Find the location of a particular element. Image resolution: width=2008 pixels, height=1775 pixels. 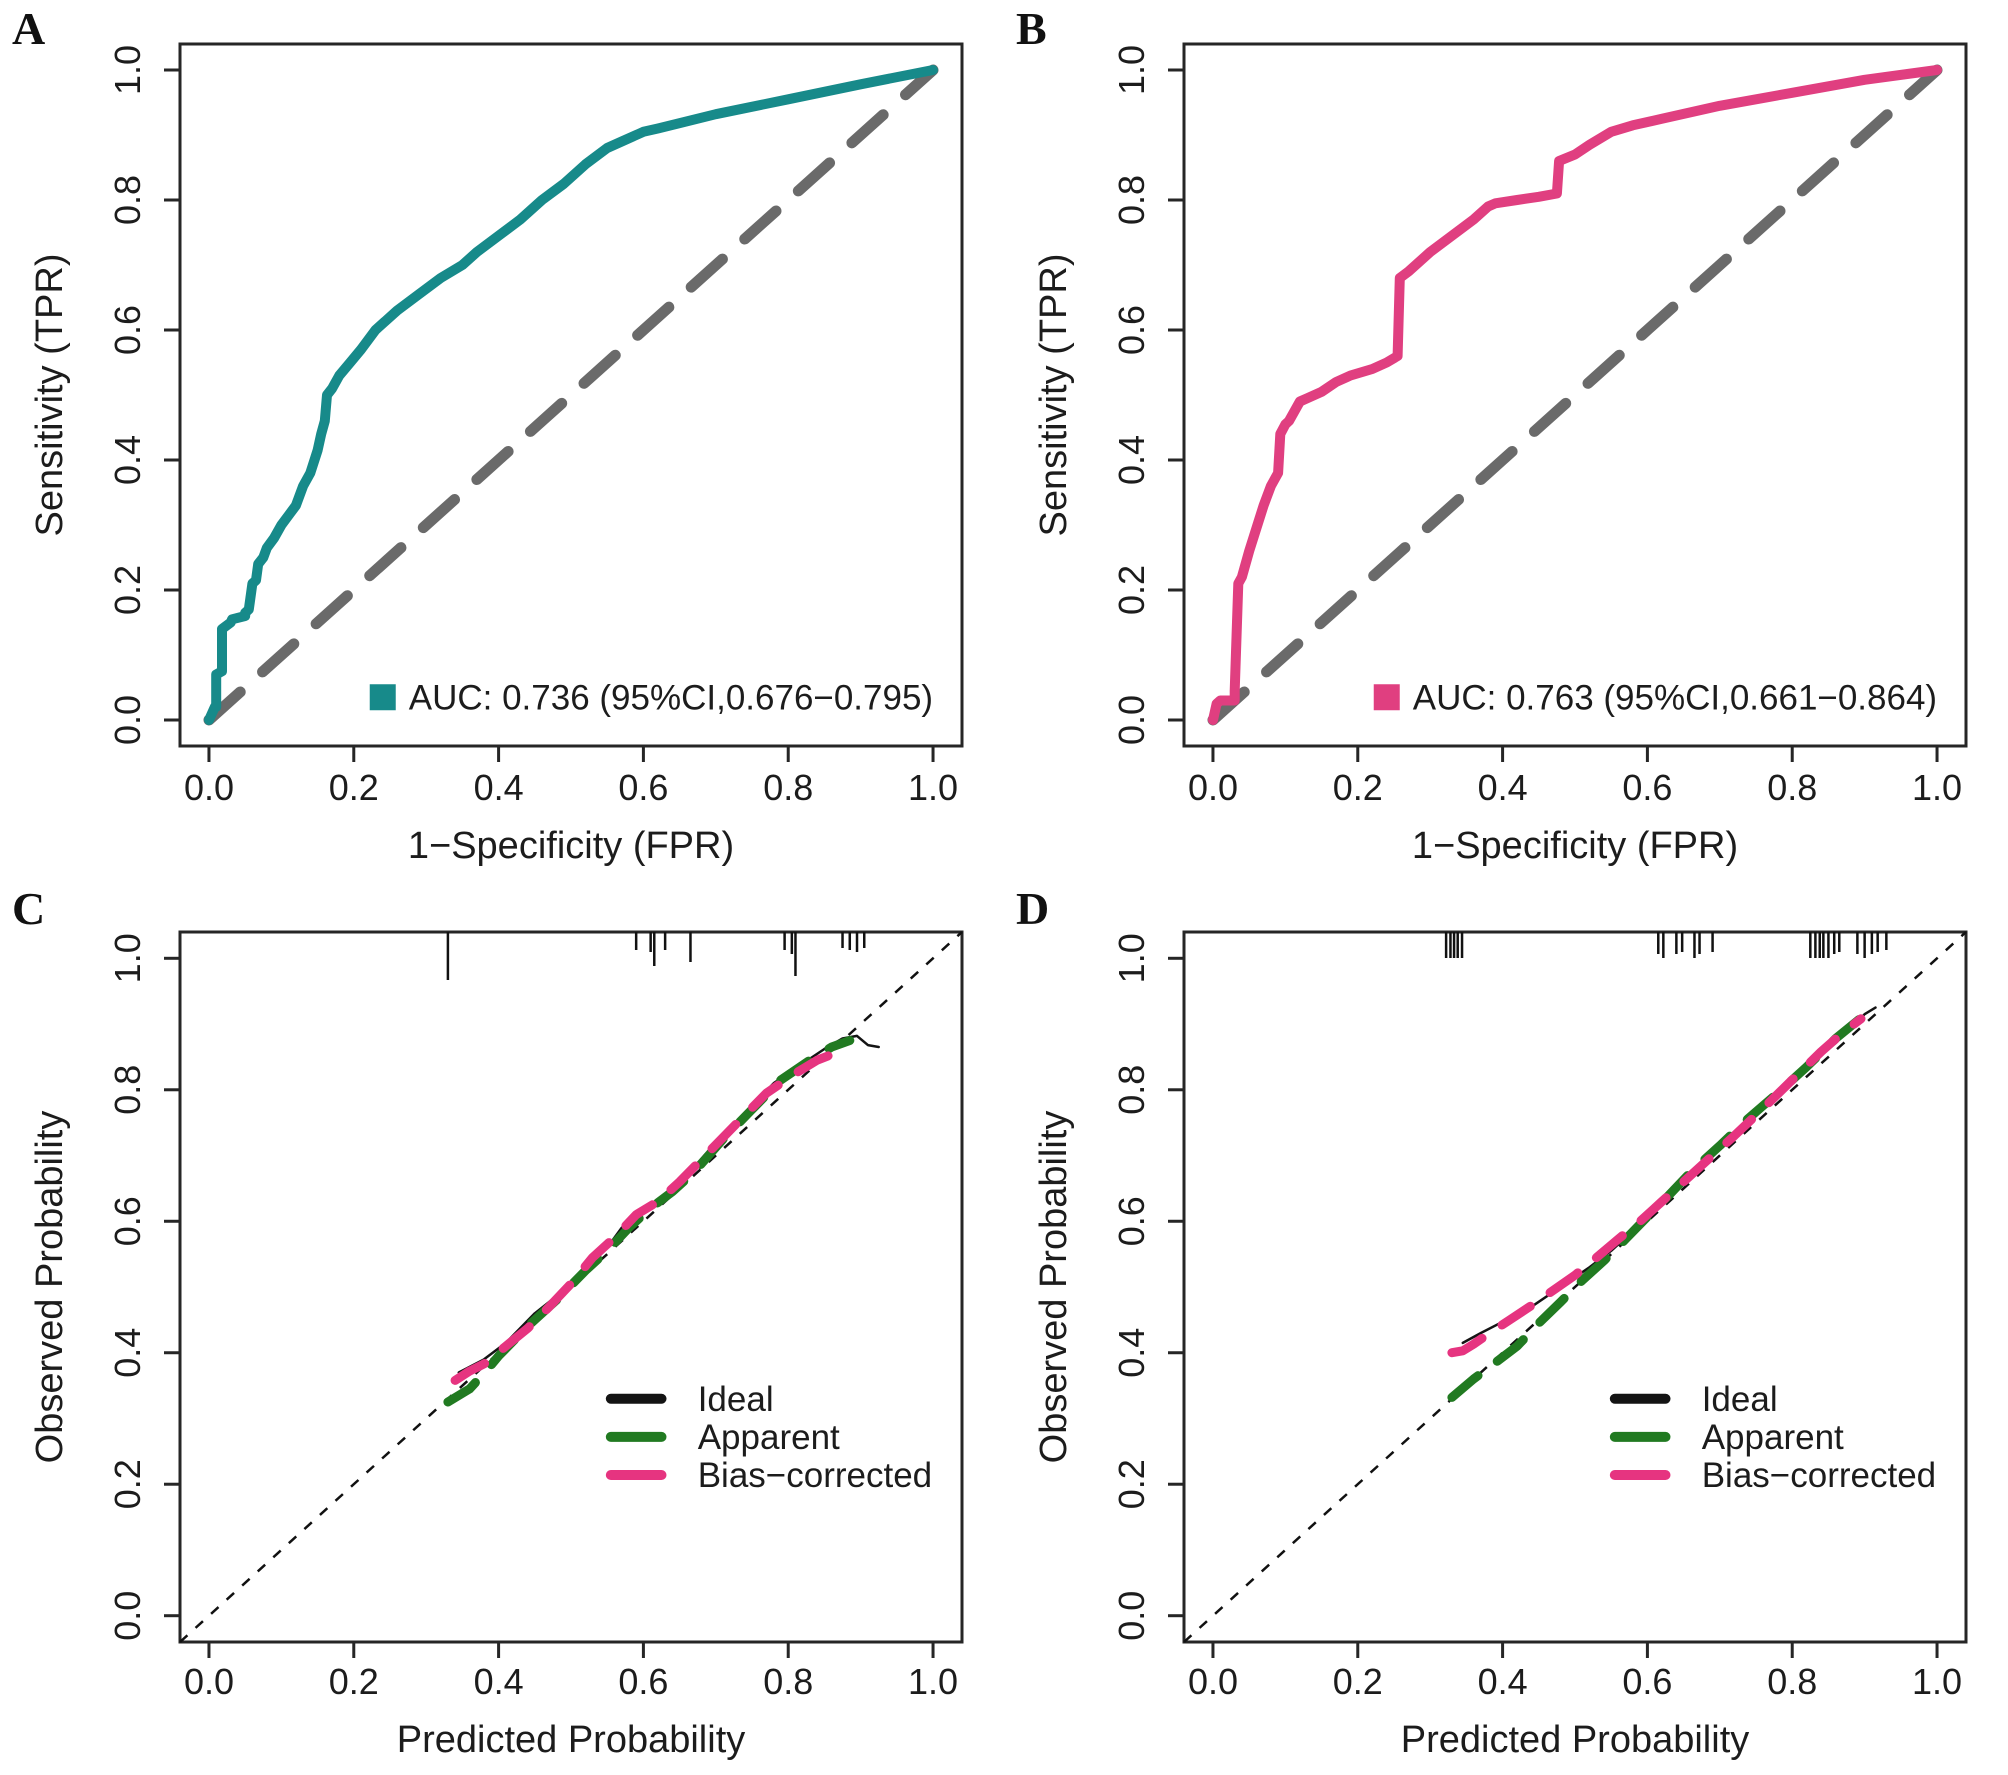

auc-legend-label: AUC: 0.736 (95%CI,0.676−0.795) is located at coordinates (671, 697).